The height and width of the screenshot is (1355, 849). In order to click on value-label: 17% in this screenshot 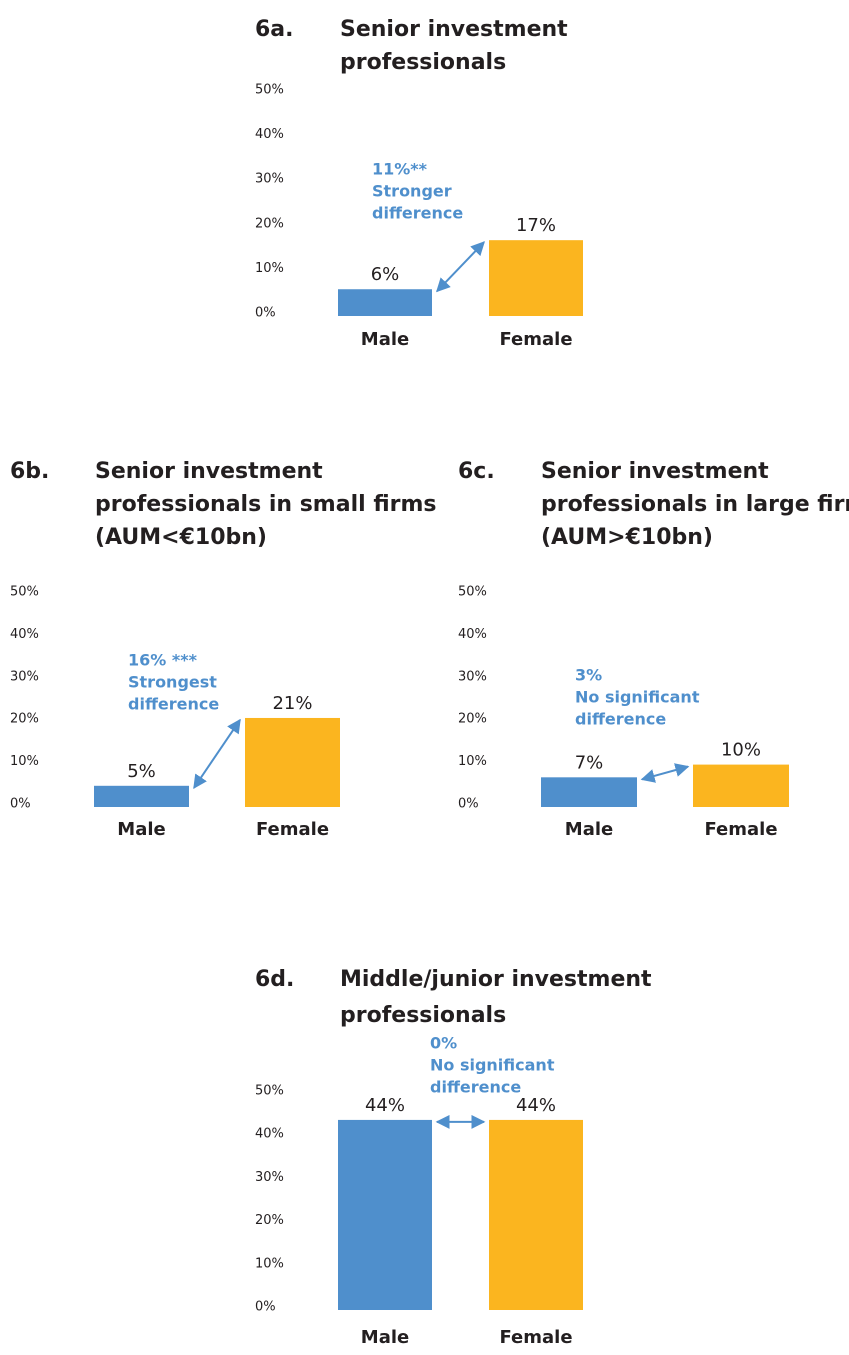, I will do `click(536, 225)`.